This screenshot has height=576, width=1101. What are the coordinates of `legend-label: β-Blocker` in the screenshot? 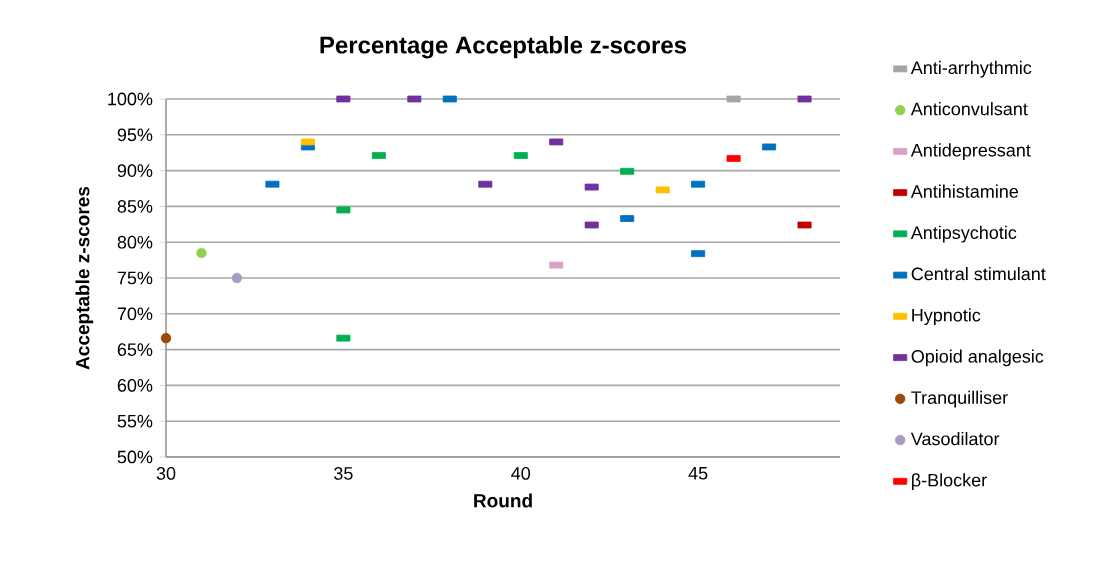 It's located at (949, 482).